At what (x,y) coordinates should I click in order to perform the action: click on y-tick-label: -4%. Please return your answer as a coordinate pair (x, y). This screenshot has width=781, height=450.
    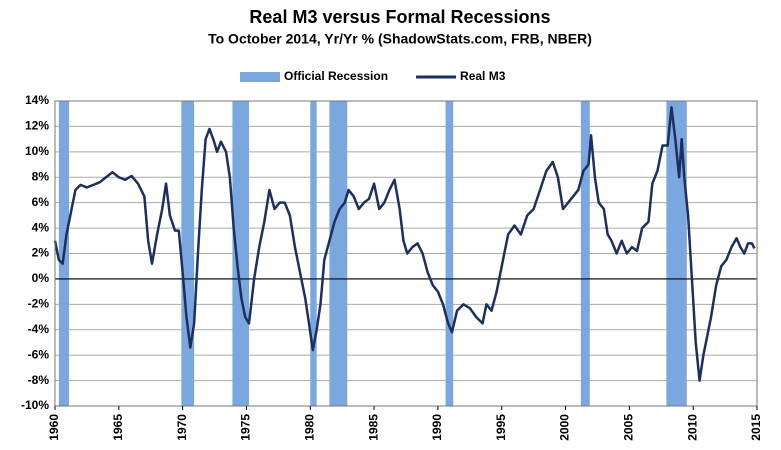
    Looking at the image, I should click on (39, 329).